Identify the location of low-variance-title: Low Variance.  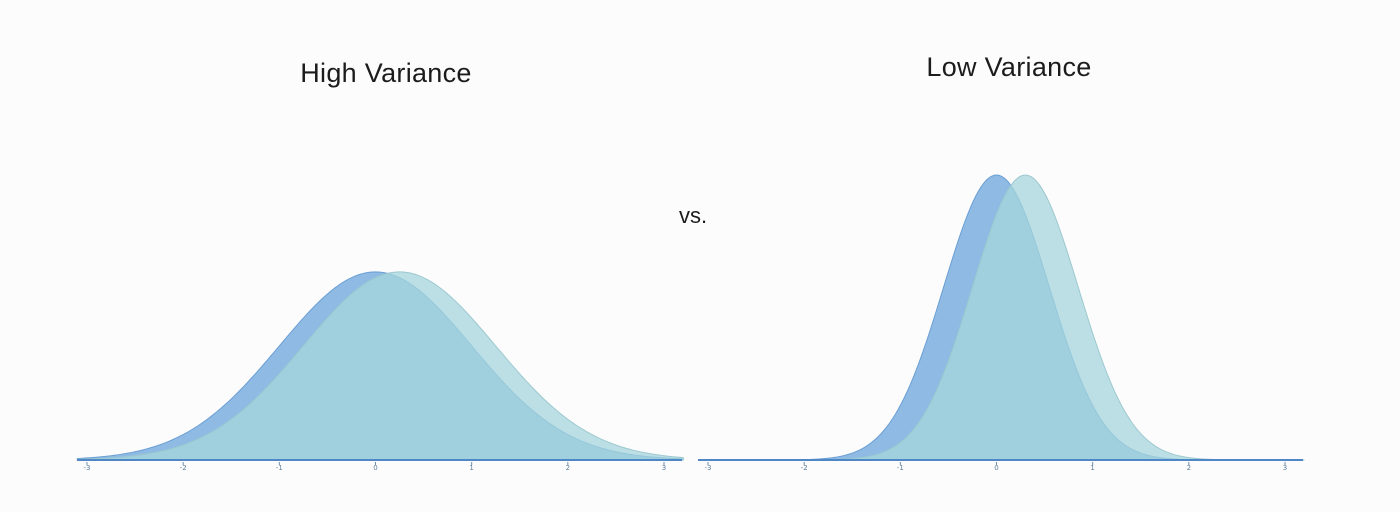
(1009, 67).